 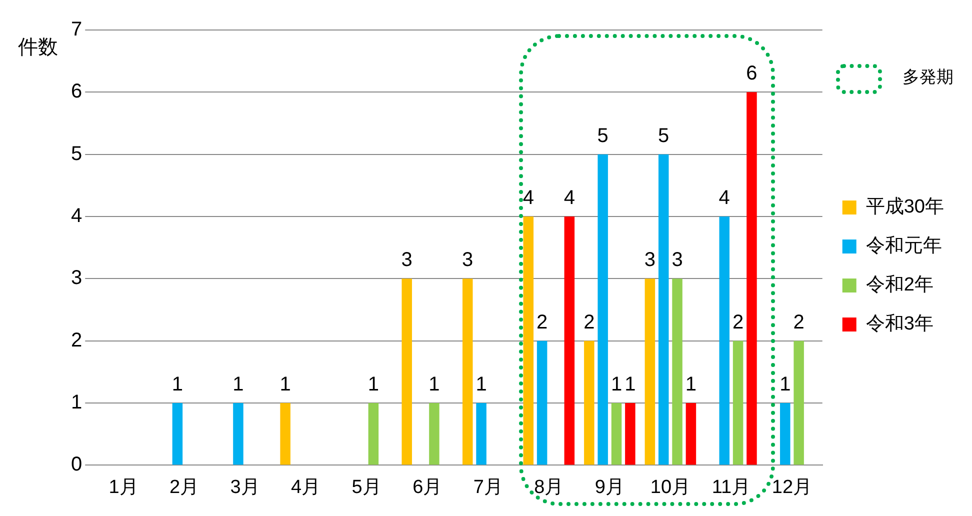 What do you see at coordinates (76, 91) in the screenshot?
I see `y-tick-label: 6` at bounding box center [76, 91].